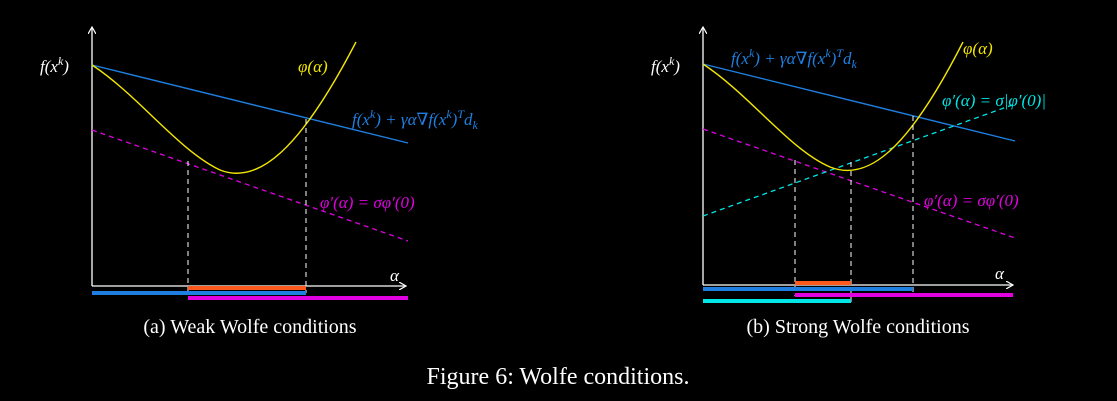  Describe the element at coordinates (367, 202) in the screenshot. I see `panel-a-curvature-label: φ′(α) = σφ′(0)` at that location.